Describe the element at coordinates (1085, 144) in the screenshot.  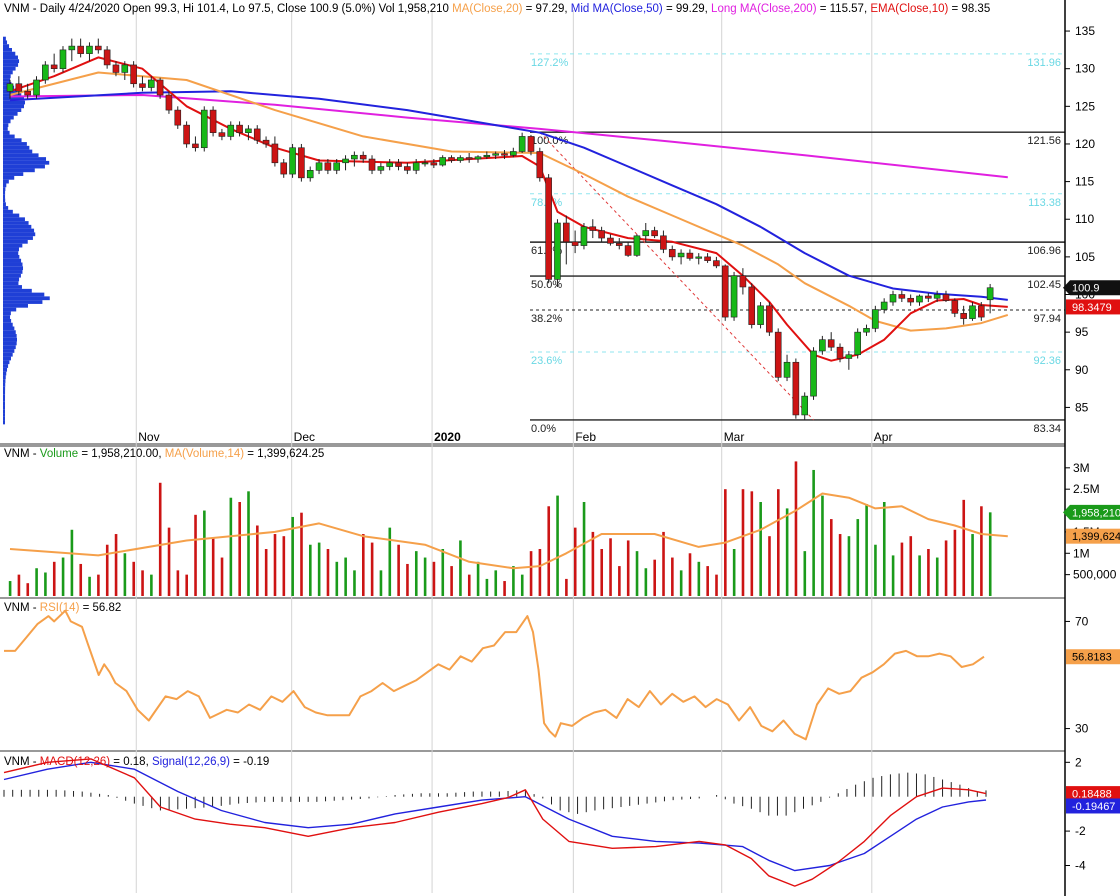
I see `price-tick-label: 120` at that location.